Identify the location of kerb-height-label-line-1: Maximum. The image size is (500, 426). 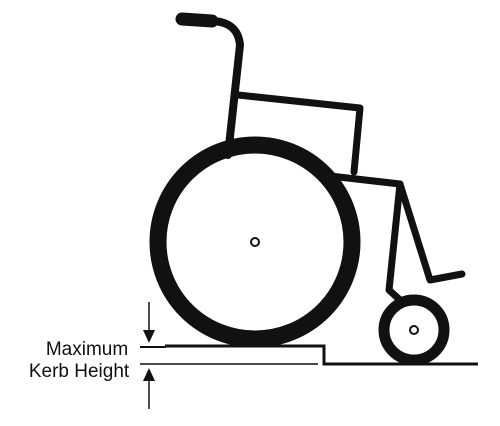
(87, 349).